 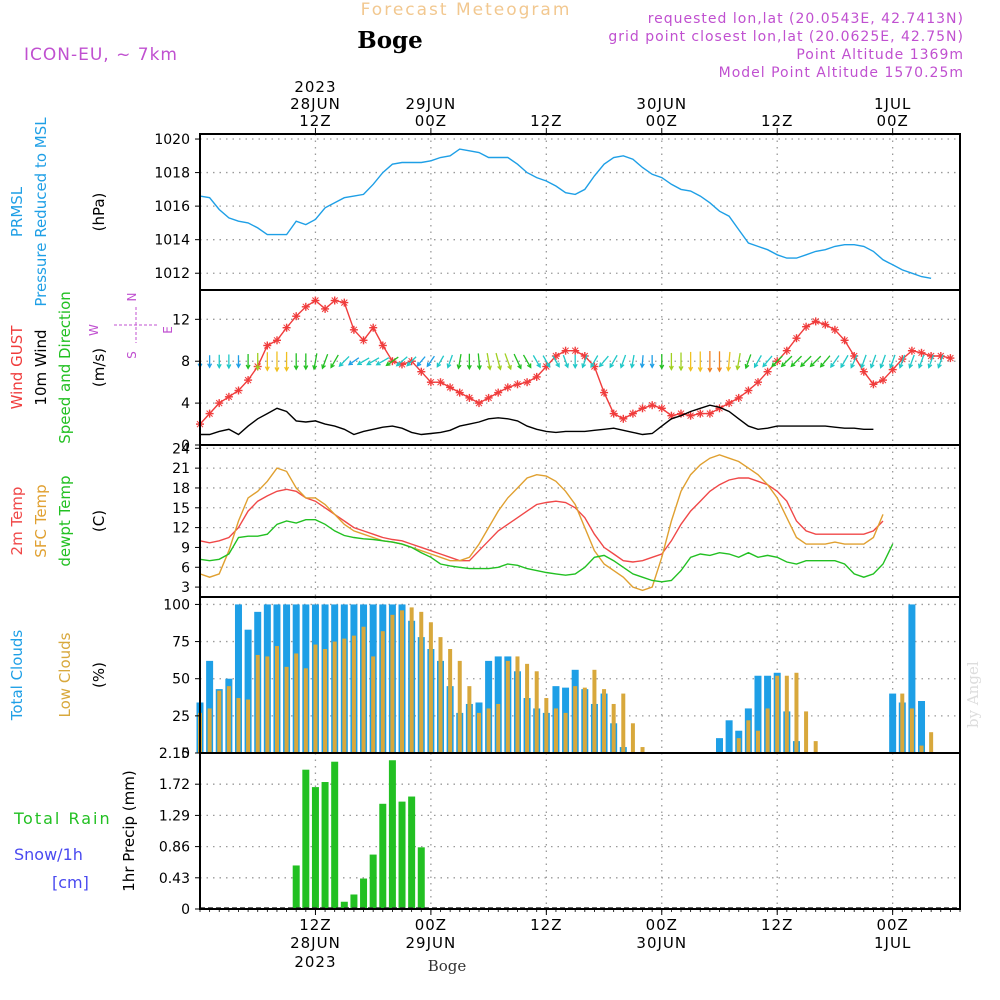 I want to click on y-tick-label: 0, so click(x=185, y=910).